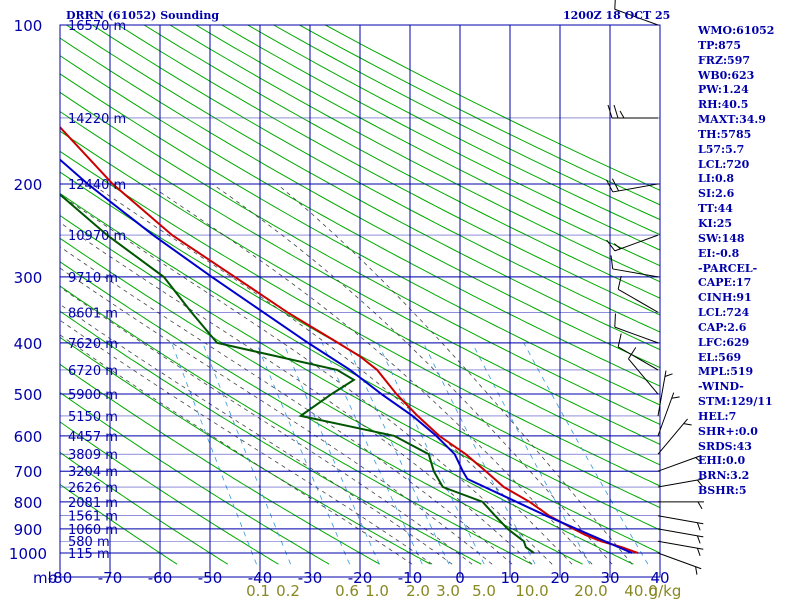 The image size is (800, 600). I want to click on height-label: 12440 m, so click(97, 185).